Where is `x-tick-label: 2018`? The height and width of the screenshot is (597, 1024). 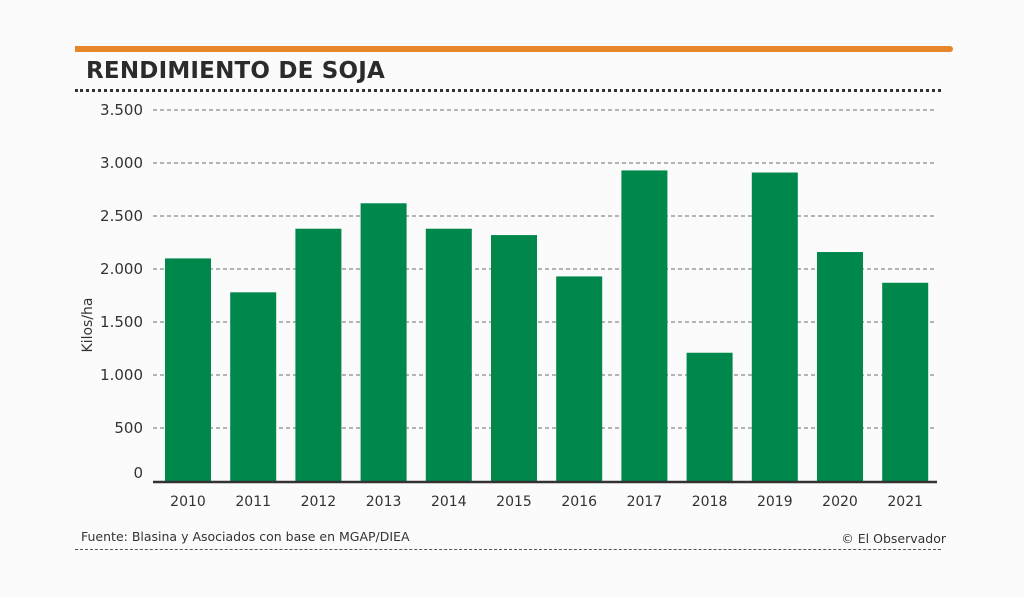
x-tick-label: 2018 is located at coordinates (710, 502).